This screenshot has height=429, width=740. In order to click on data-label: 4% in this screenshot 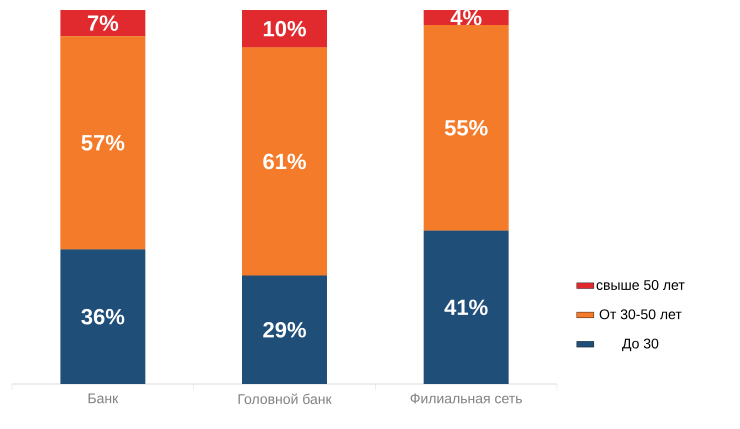, I will do `click(466, 18)`.